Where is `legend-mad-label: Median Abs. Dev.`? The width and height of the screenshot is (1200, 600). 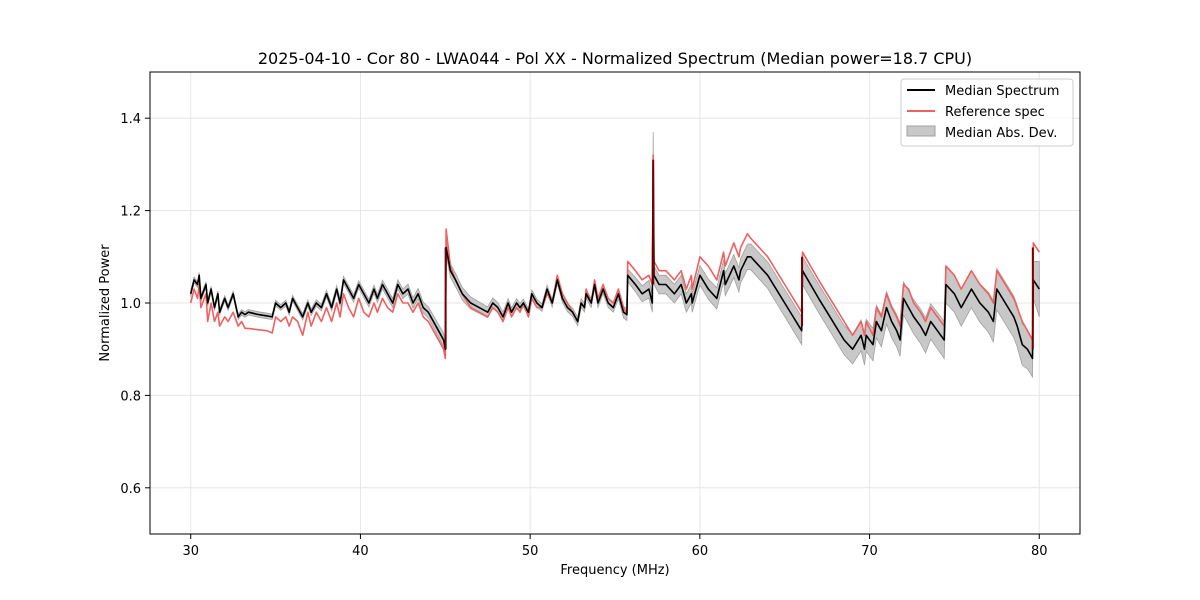 legend-mad-label: Median Abs. Dev. is located at coordinates (1001, 133).